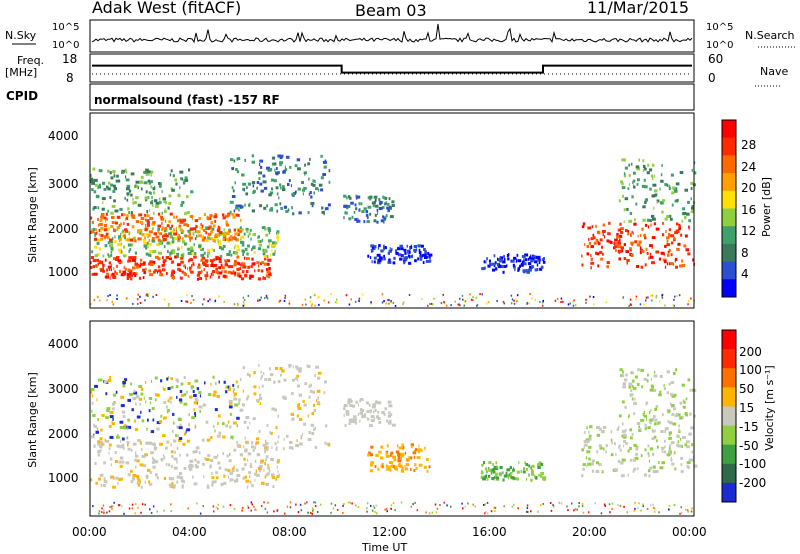 Image resolution: width=800 pixels, height=554 pixels. Describe the element at coordinates (719, 27) in the screenshot. I see `noise-tick-high-right: 10^5` at that location.